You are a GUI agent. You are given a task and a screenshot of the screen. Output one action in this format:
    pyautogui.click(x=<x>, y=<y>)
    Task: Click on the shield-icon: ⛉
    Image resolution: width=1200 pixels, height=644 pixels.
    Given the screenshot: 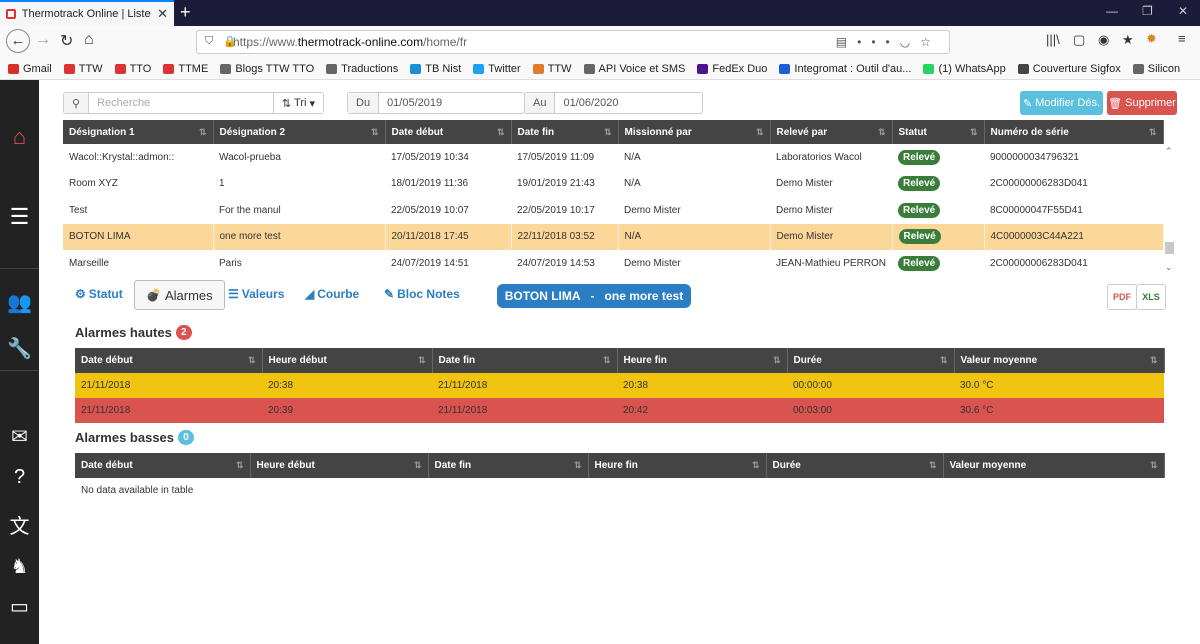 What is the action you would take?
    pyautogui.click(x=209, y=41)
    